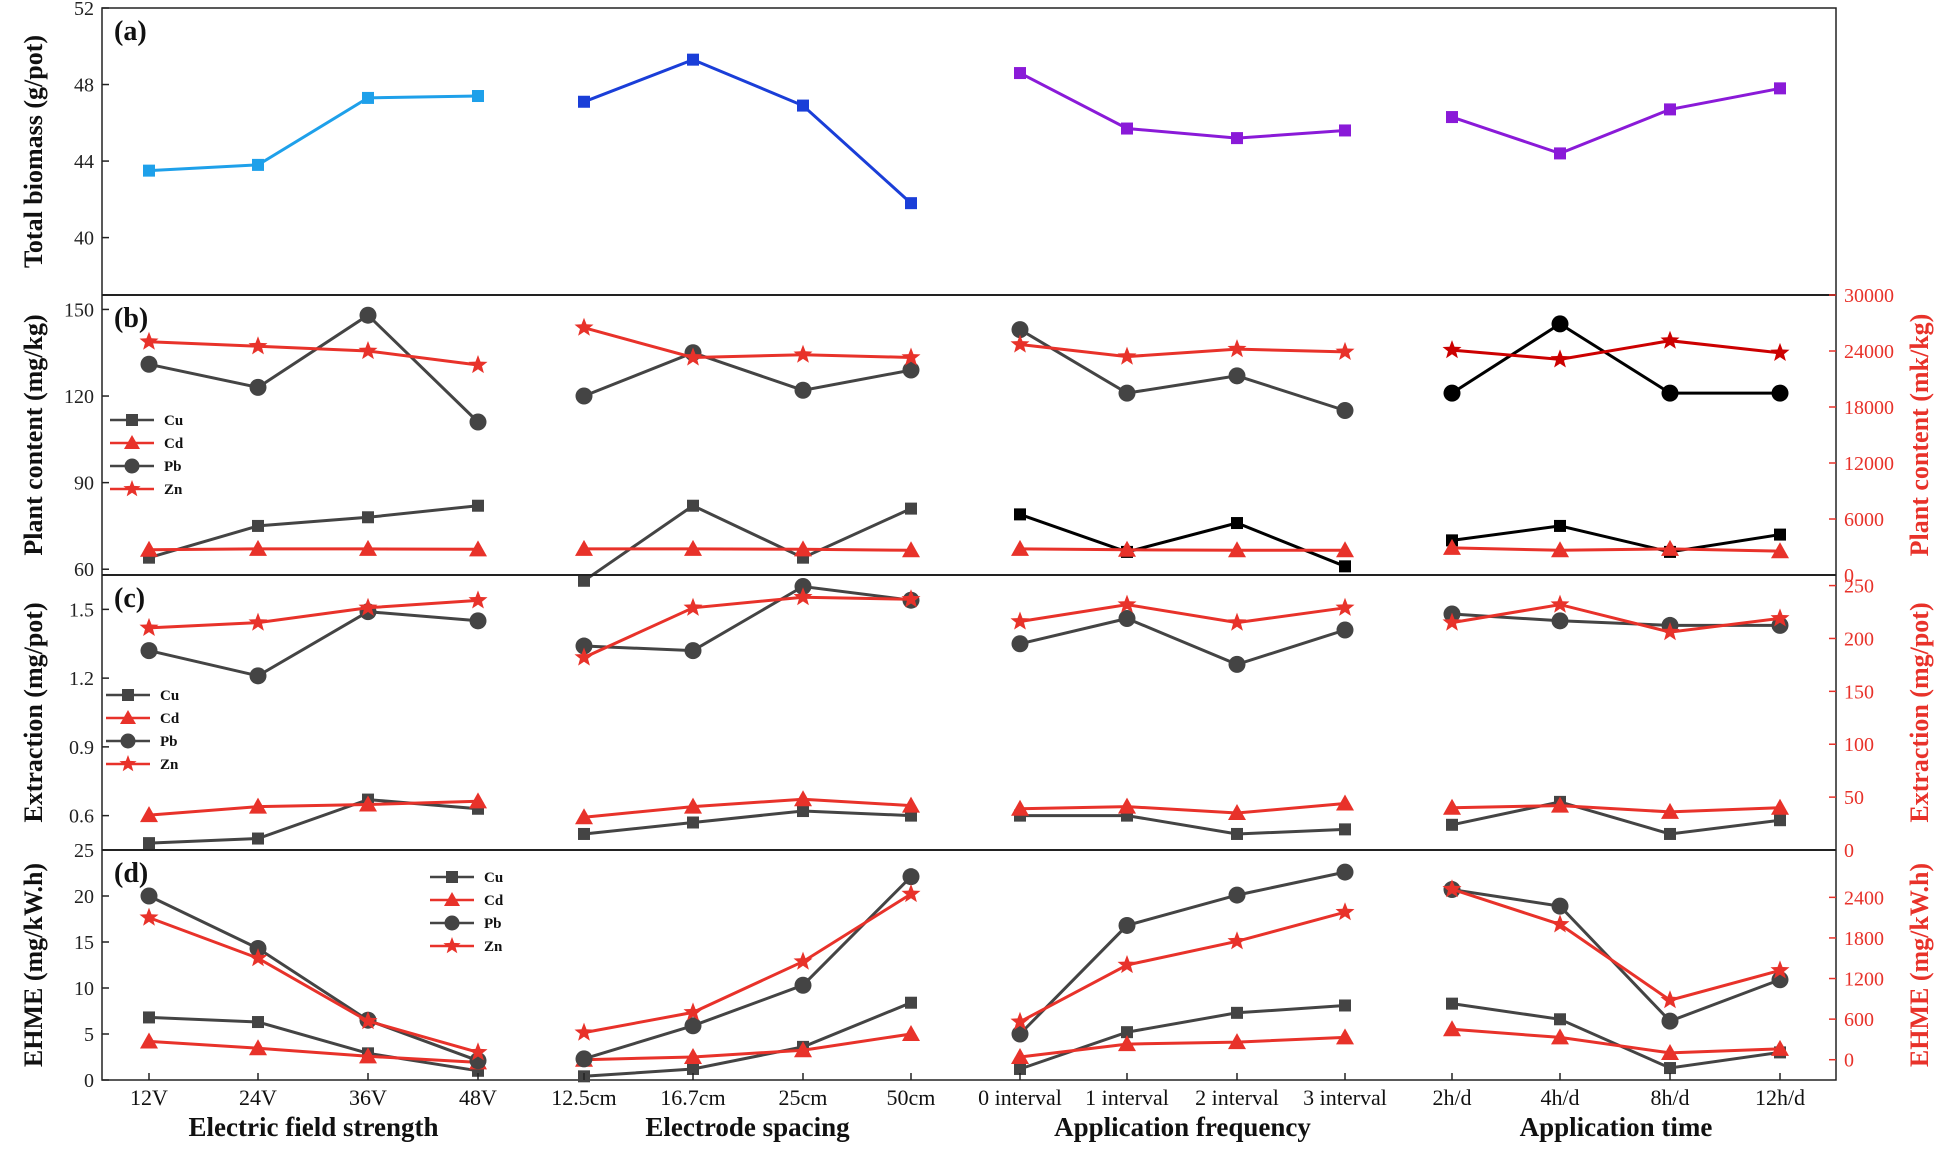 The width and height of the screenshot is (1949, 1152). I want to click on x-tick-label: 12h/d, so click(1780, 1097).